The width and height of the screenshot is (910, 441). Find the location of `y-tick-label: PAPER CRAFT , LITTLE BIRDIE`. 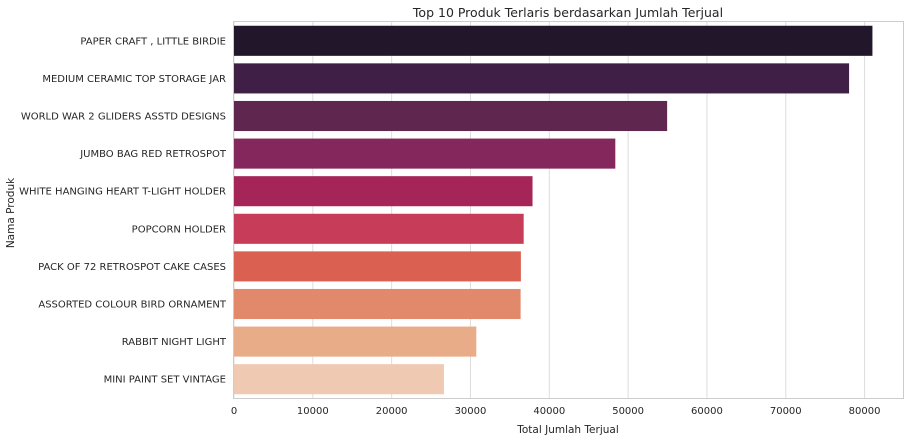

y-tick-label: PAPER CRAFT , LITTLE BIRDIE is located at coordinates (153, 41).